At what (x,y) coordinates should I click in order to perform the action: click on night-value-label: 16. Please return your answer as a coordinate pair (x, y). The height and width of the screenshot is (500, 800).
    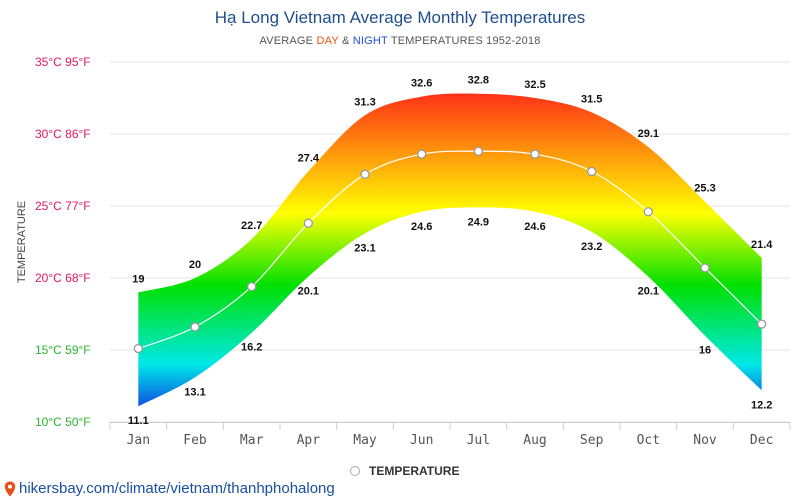
    Looking at the image, I should click on (705, 351).